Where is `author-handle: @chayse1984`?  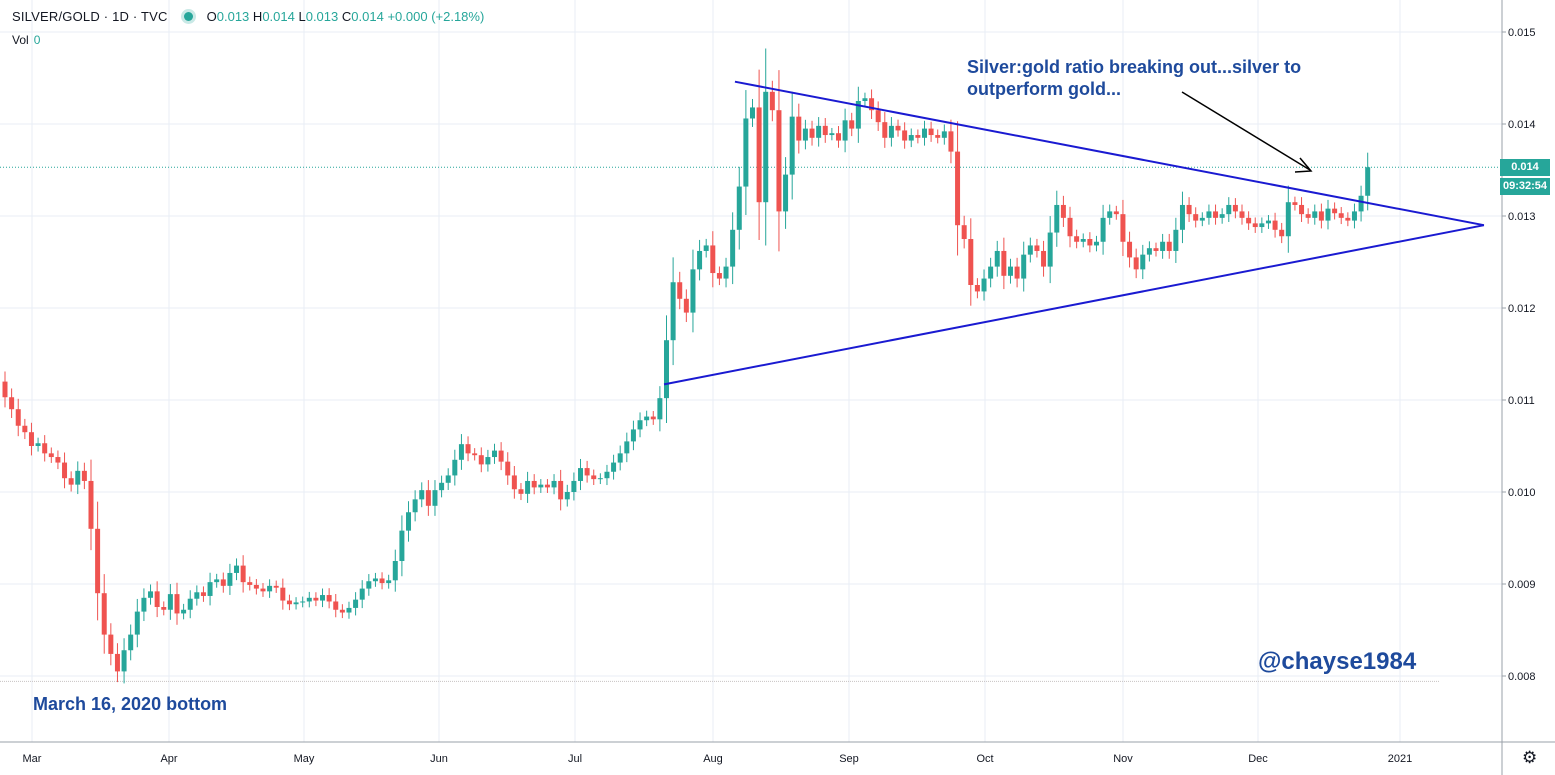
author-handle: @chayse1984 is located at coordinates (1337, 661).